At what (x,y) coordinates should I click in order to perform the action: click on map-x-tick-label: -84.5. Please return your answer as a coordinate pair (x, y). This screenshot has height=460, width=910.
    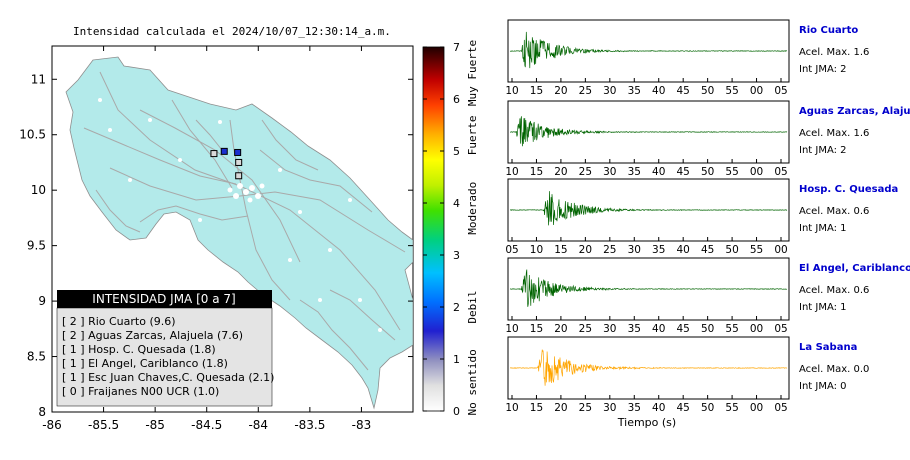
    Looking at the image, I should click on (206, 425).